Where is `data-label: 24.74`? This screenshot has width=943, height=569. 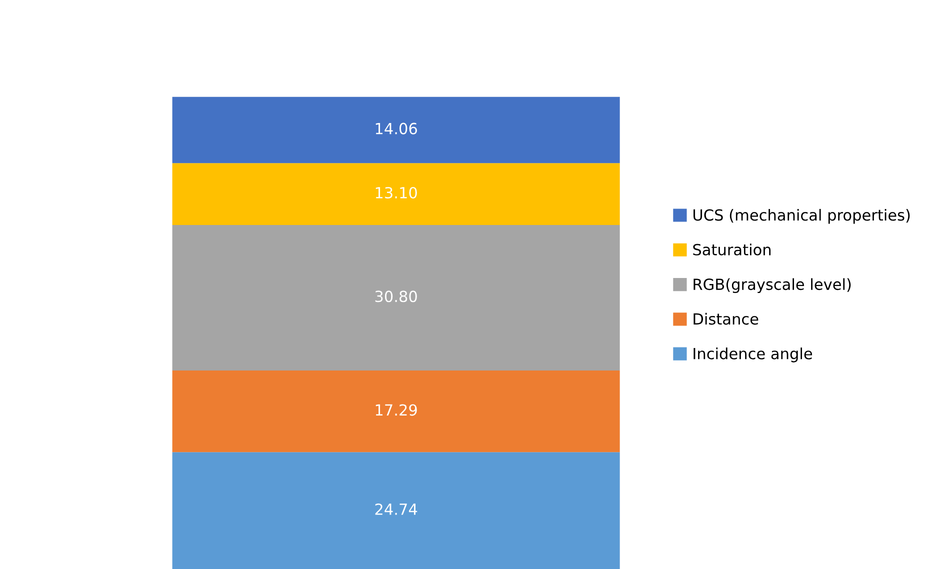 data-label: 24.74 is located at coordinates (396, 509).